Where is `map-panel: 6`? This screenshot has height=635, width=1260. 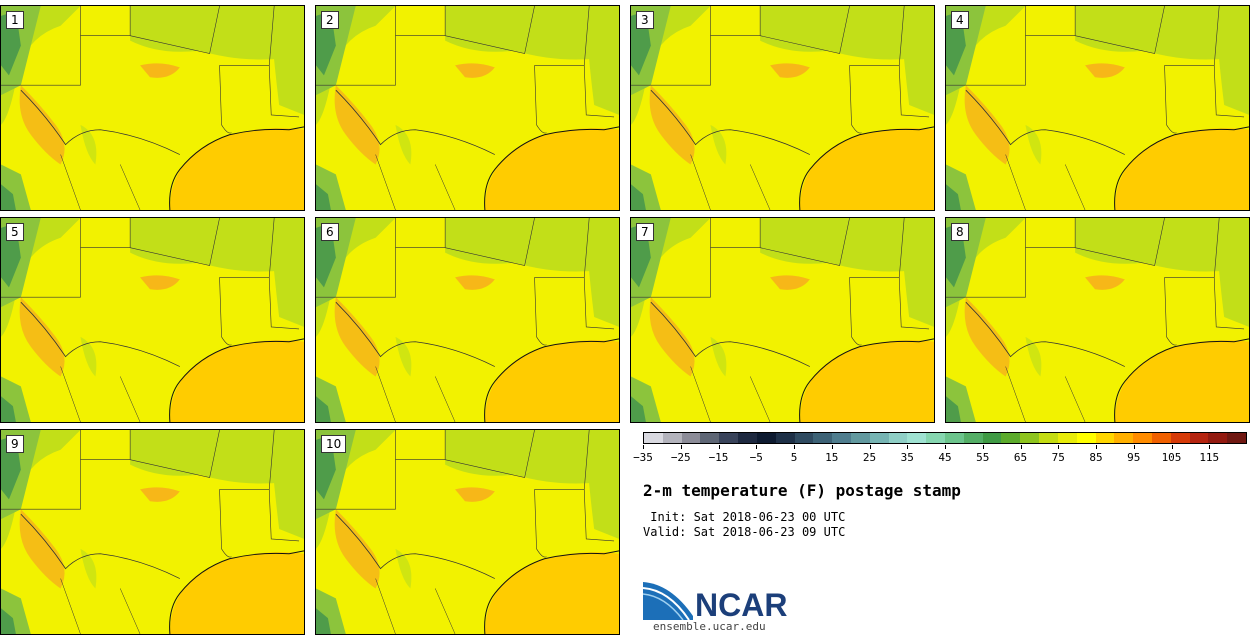
map-panel: 6 is located at coordinates (467, 320).